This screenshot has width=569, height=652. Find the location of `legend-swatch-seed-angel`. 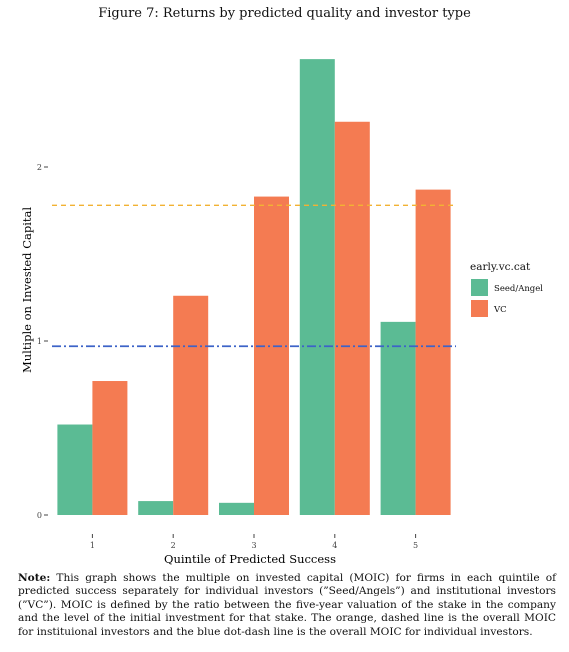

legend-swatch-seed-angel is located at coordinates (479, 287).